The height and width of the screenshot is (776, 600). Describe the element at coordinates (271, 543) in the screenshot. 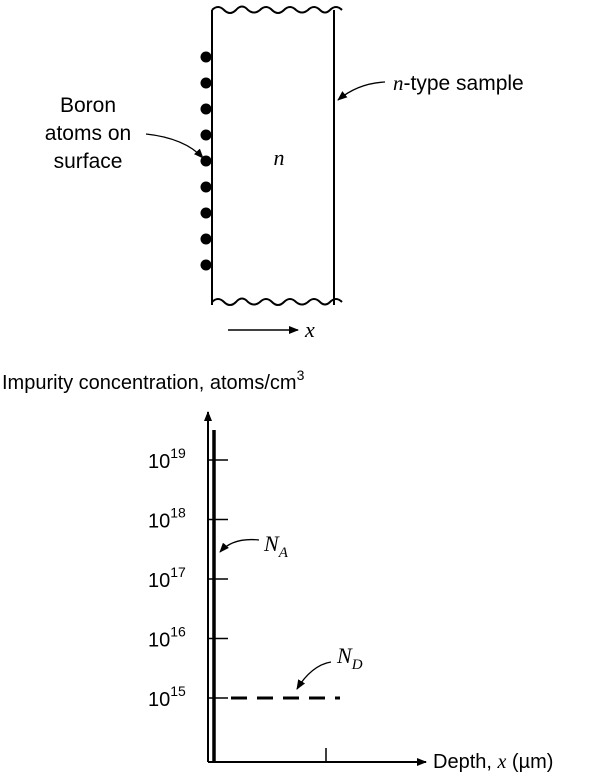

I see `na-label-main: N` at that location.